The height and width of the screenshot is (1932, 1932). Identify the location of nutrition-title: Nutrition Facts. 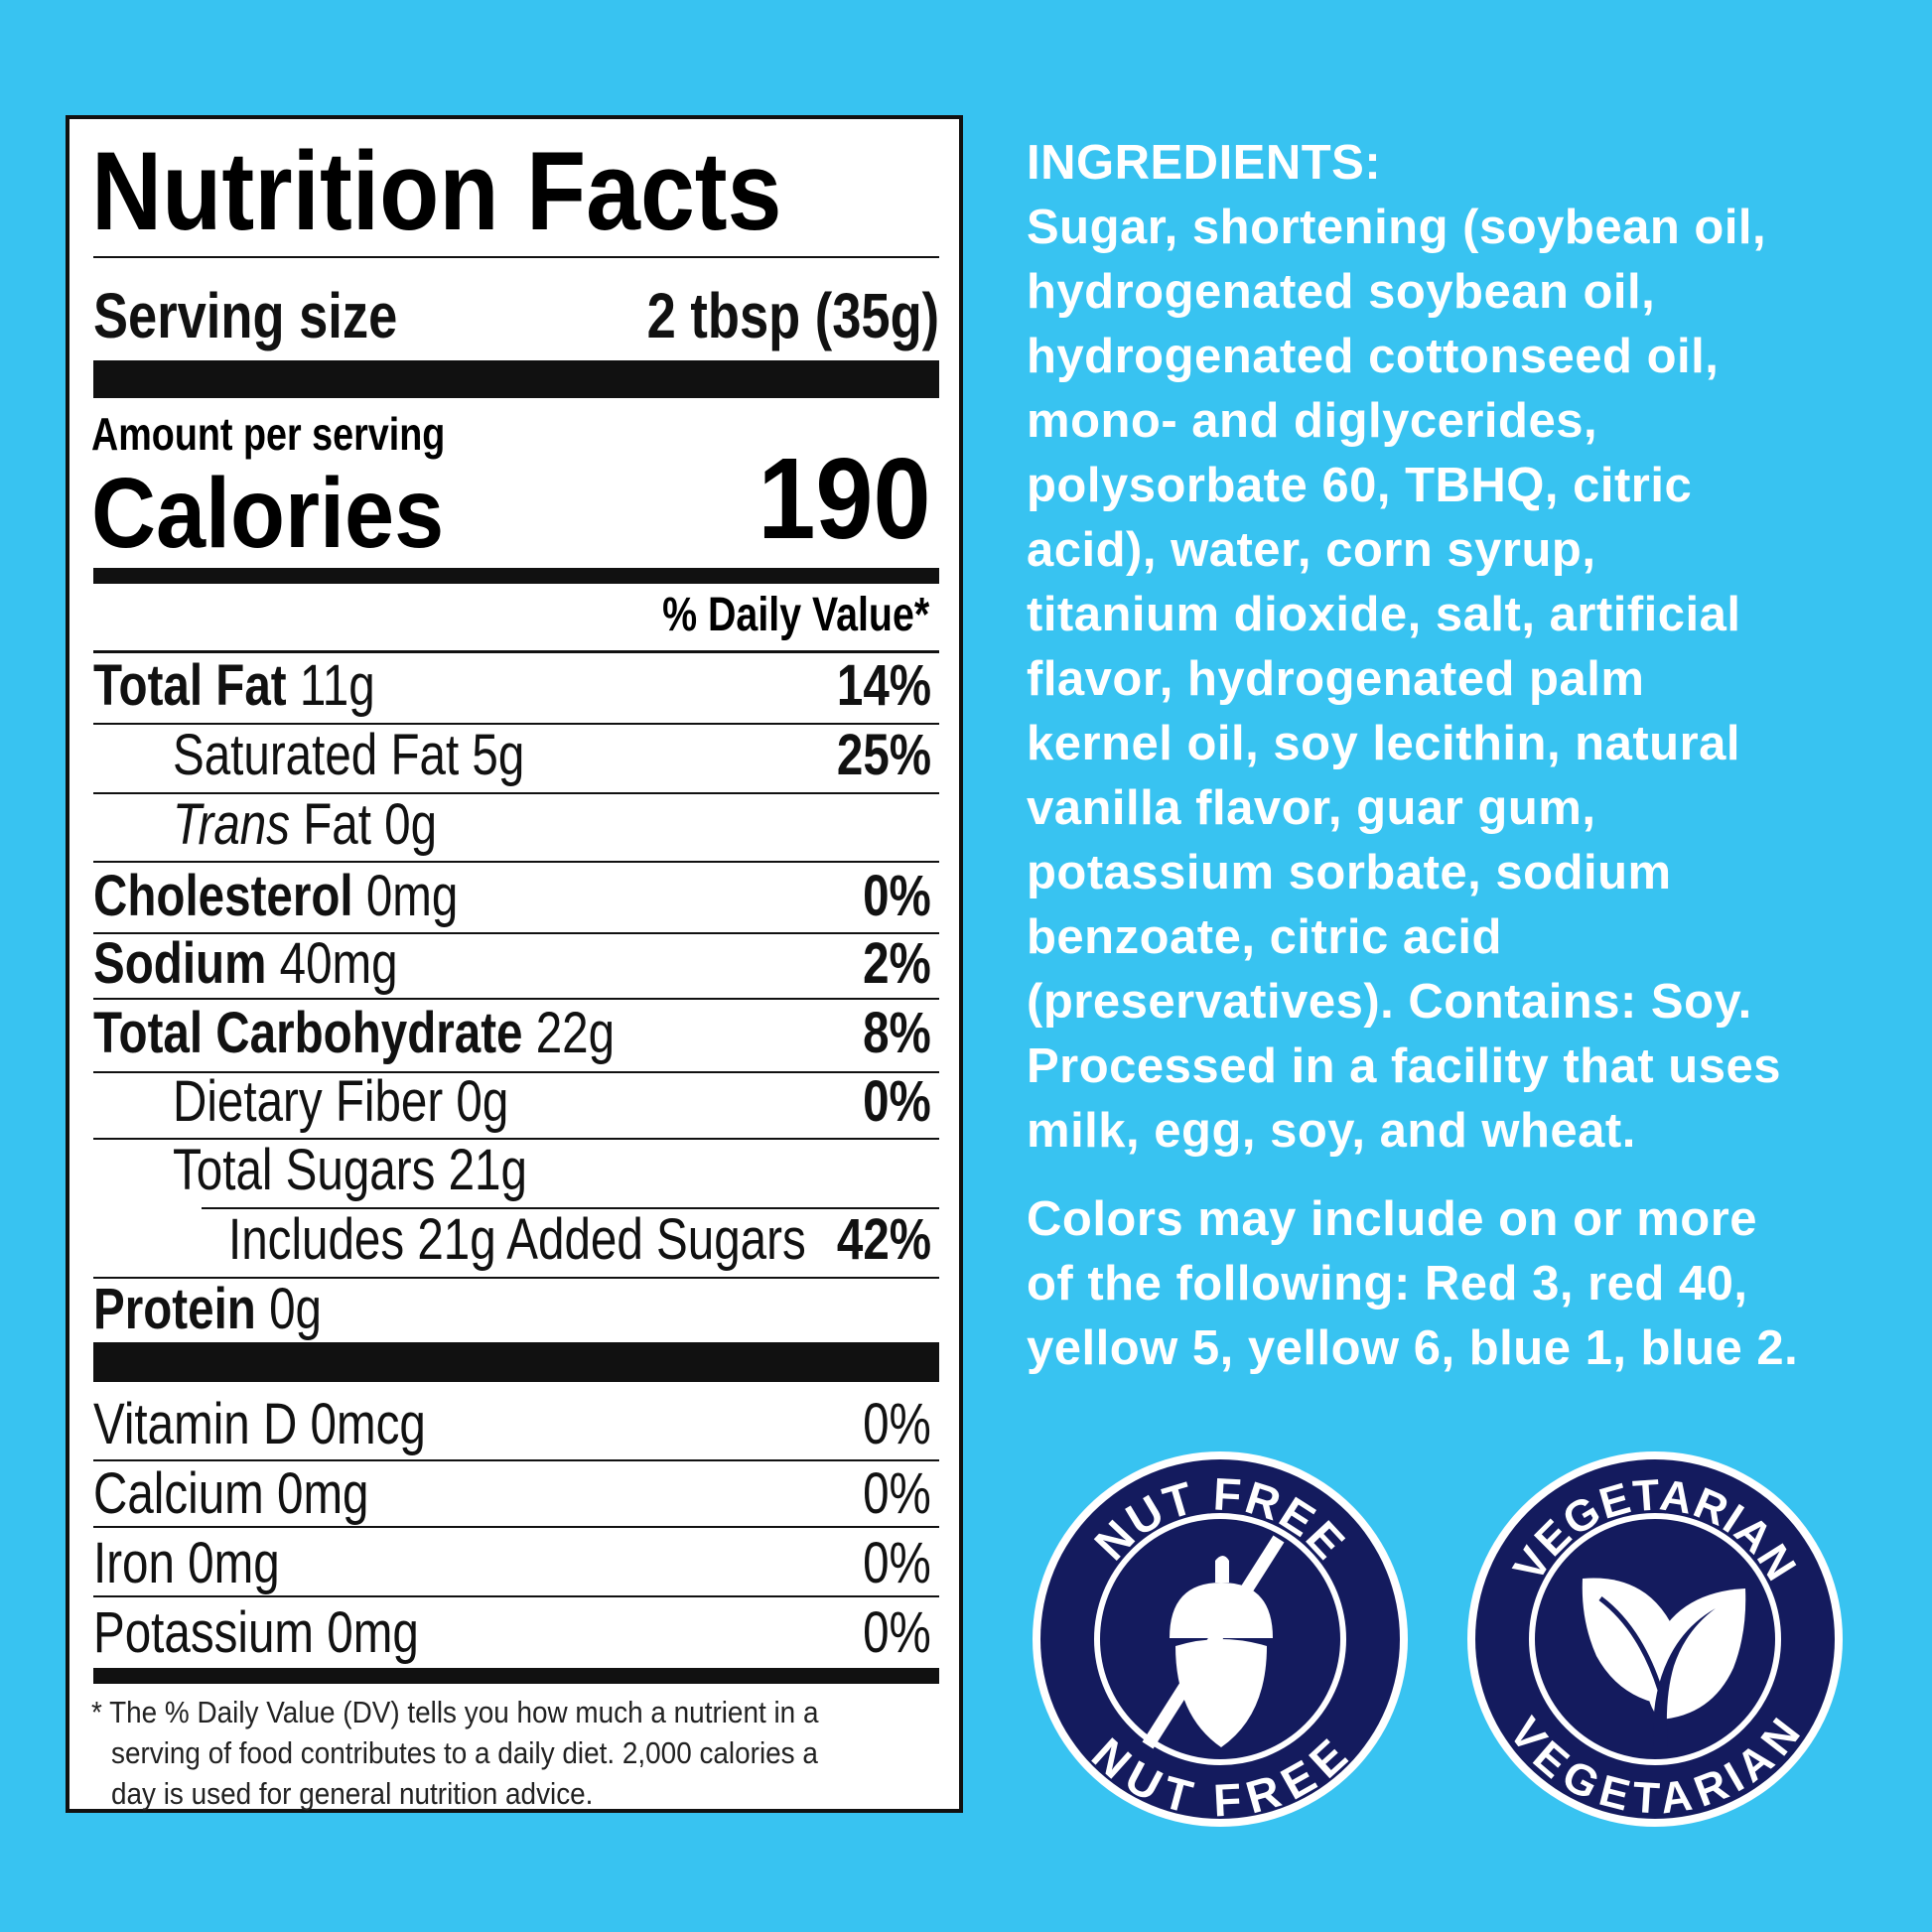
(436, 191).